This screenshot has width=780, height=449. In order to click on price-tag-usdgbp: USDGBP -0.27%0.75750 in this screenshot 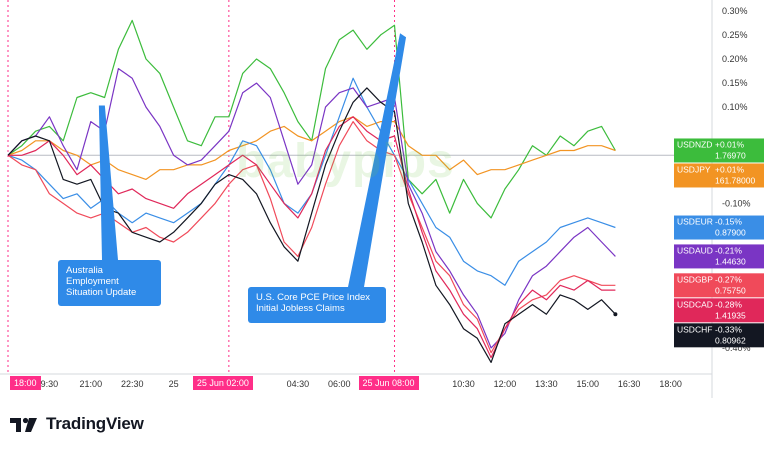, I will do `click(719, 285)`.